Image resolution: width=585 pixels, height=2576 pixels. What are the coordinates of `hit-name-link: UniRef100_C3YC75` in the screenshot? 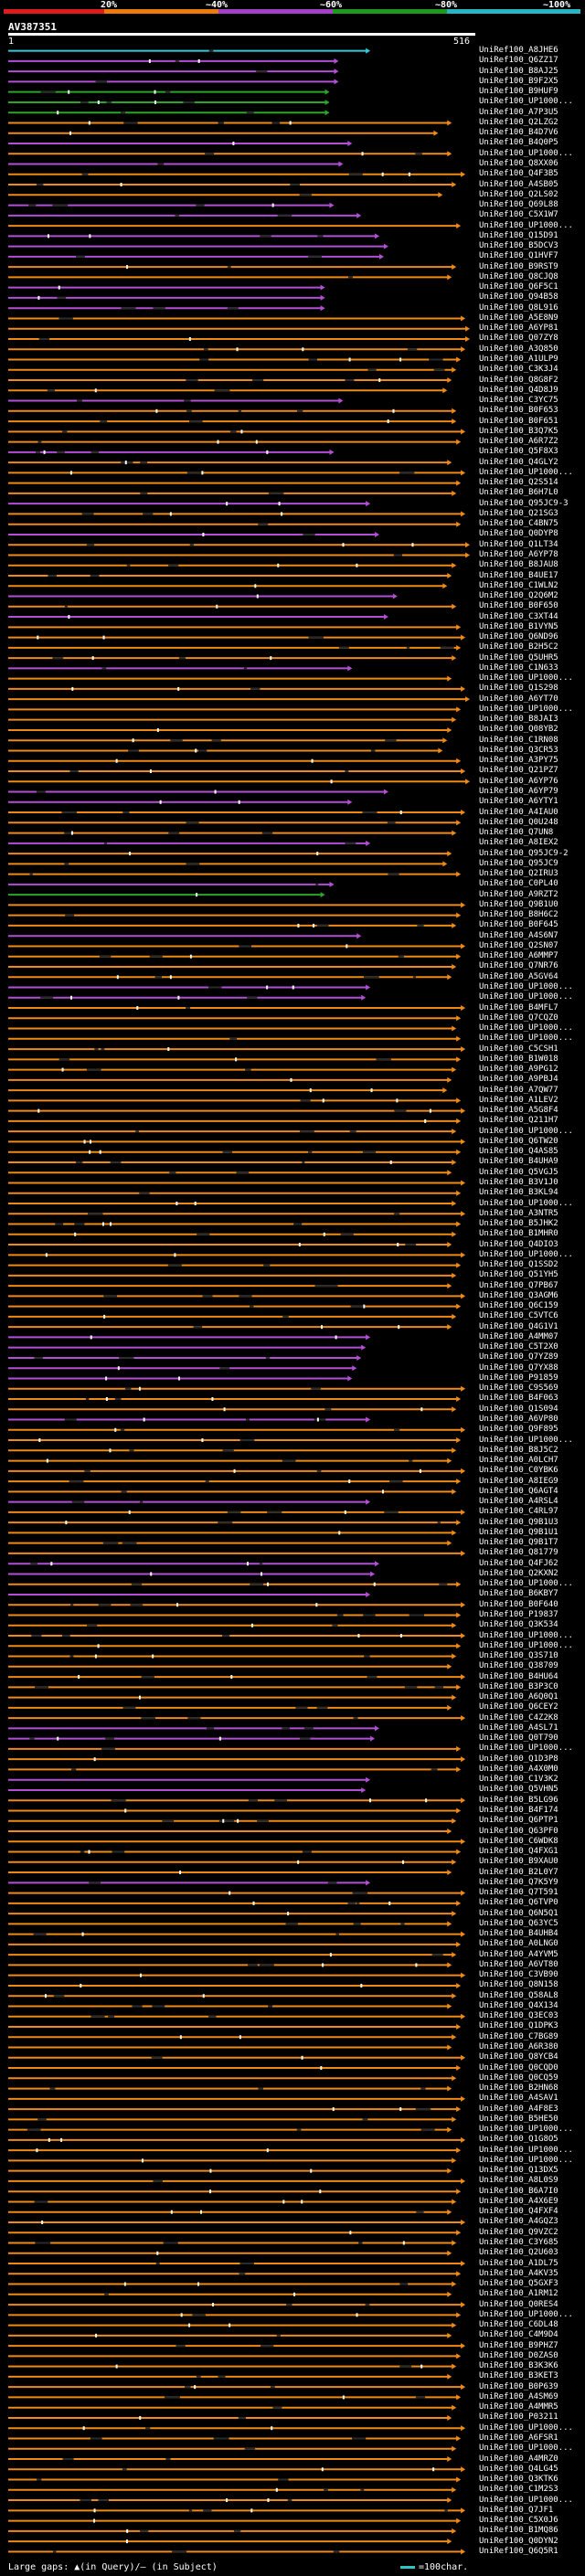 It's located at (518, 401).